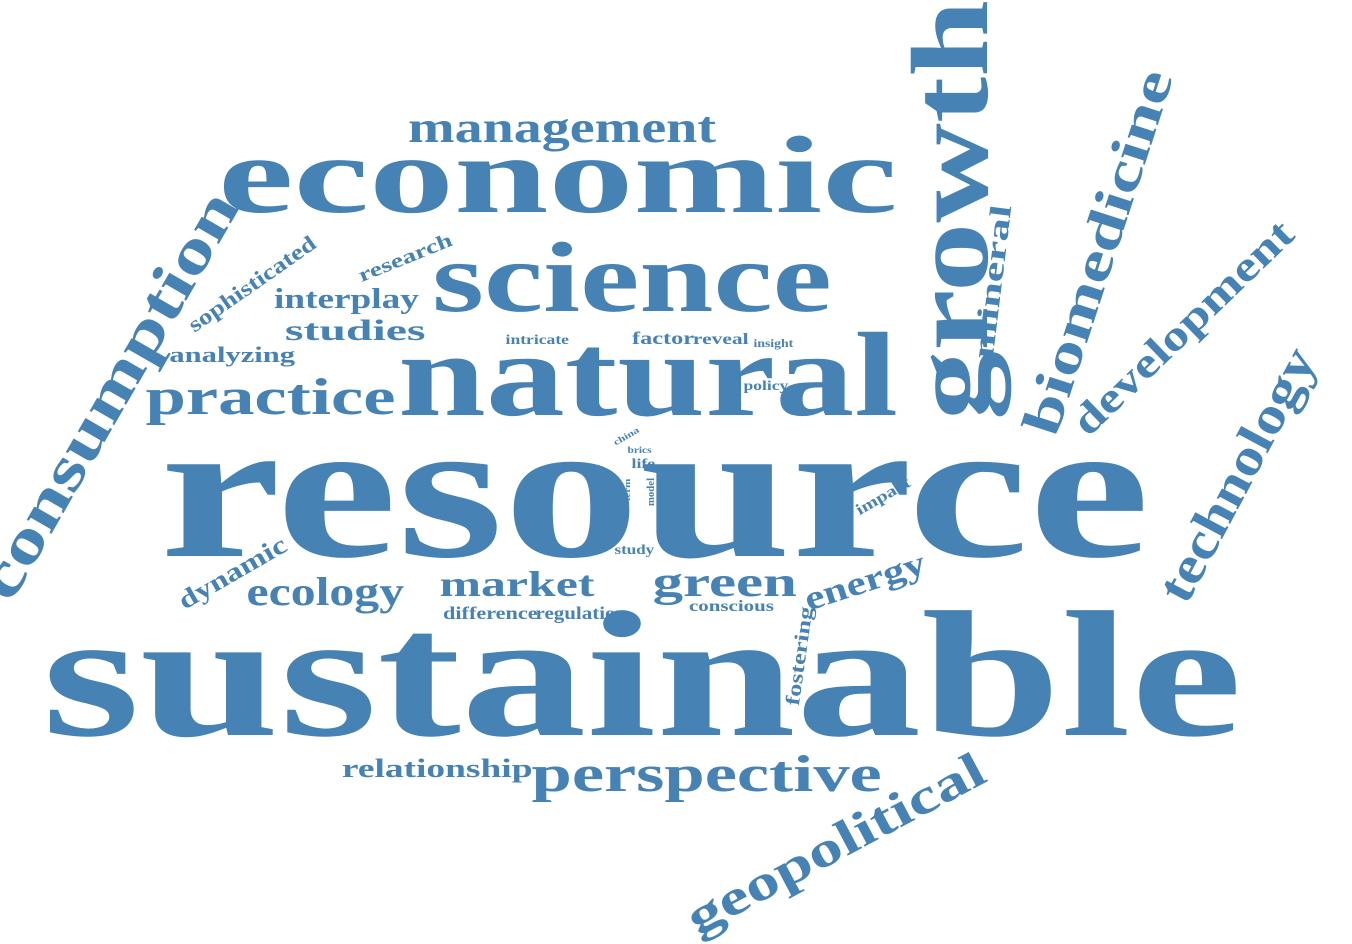 The width and height of the screenshot is (1352, 944). What do you see at coordinates (581, 613) in the screenshot?
I see `word-regulation: regulation` at bounding box center [581, 613].